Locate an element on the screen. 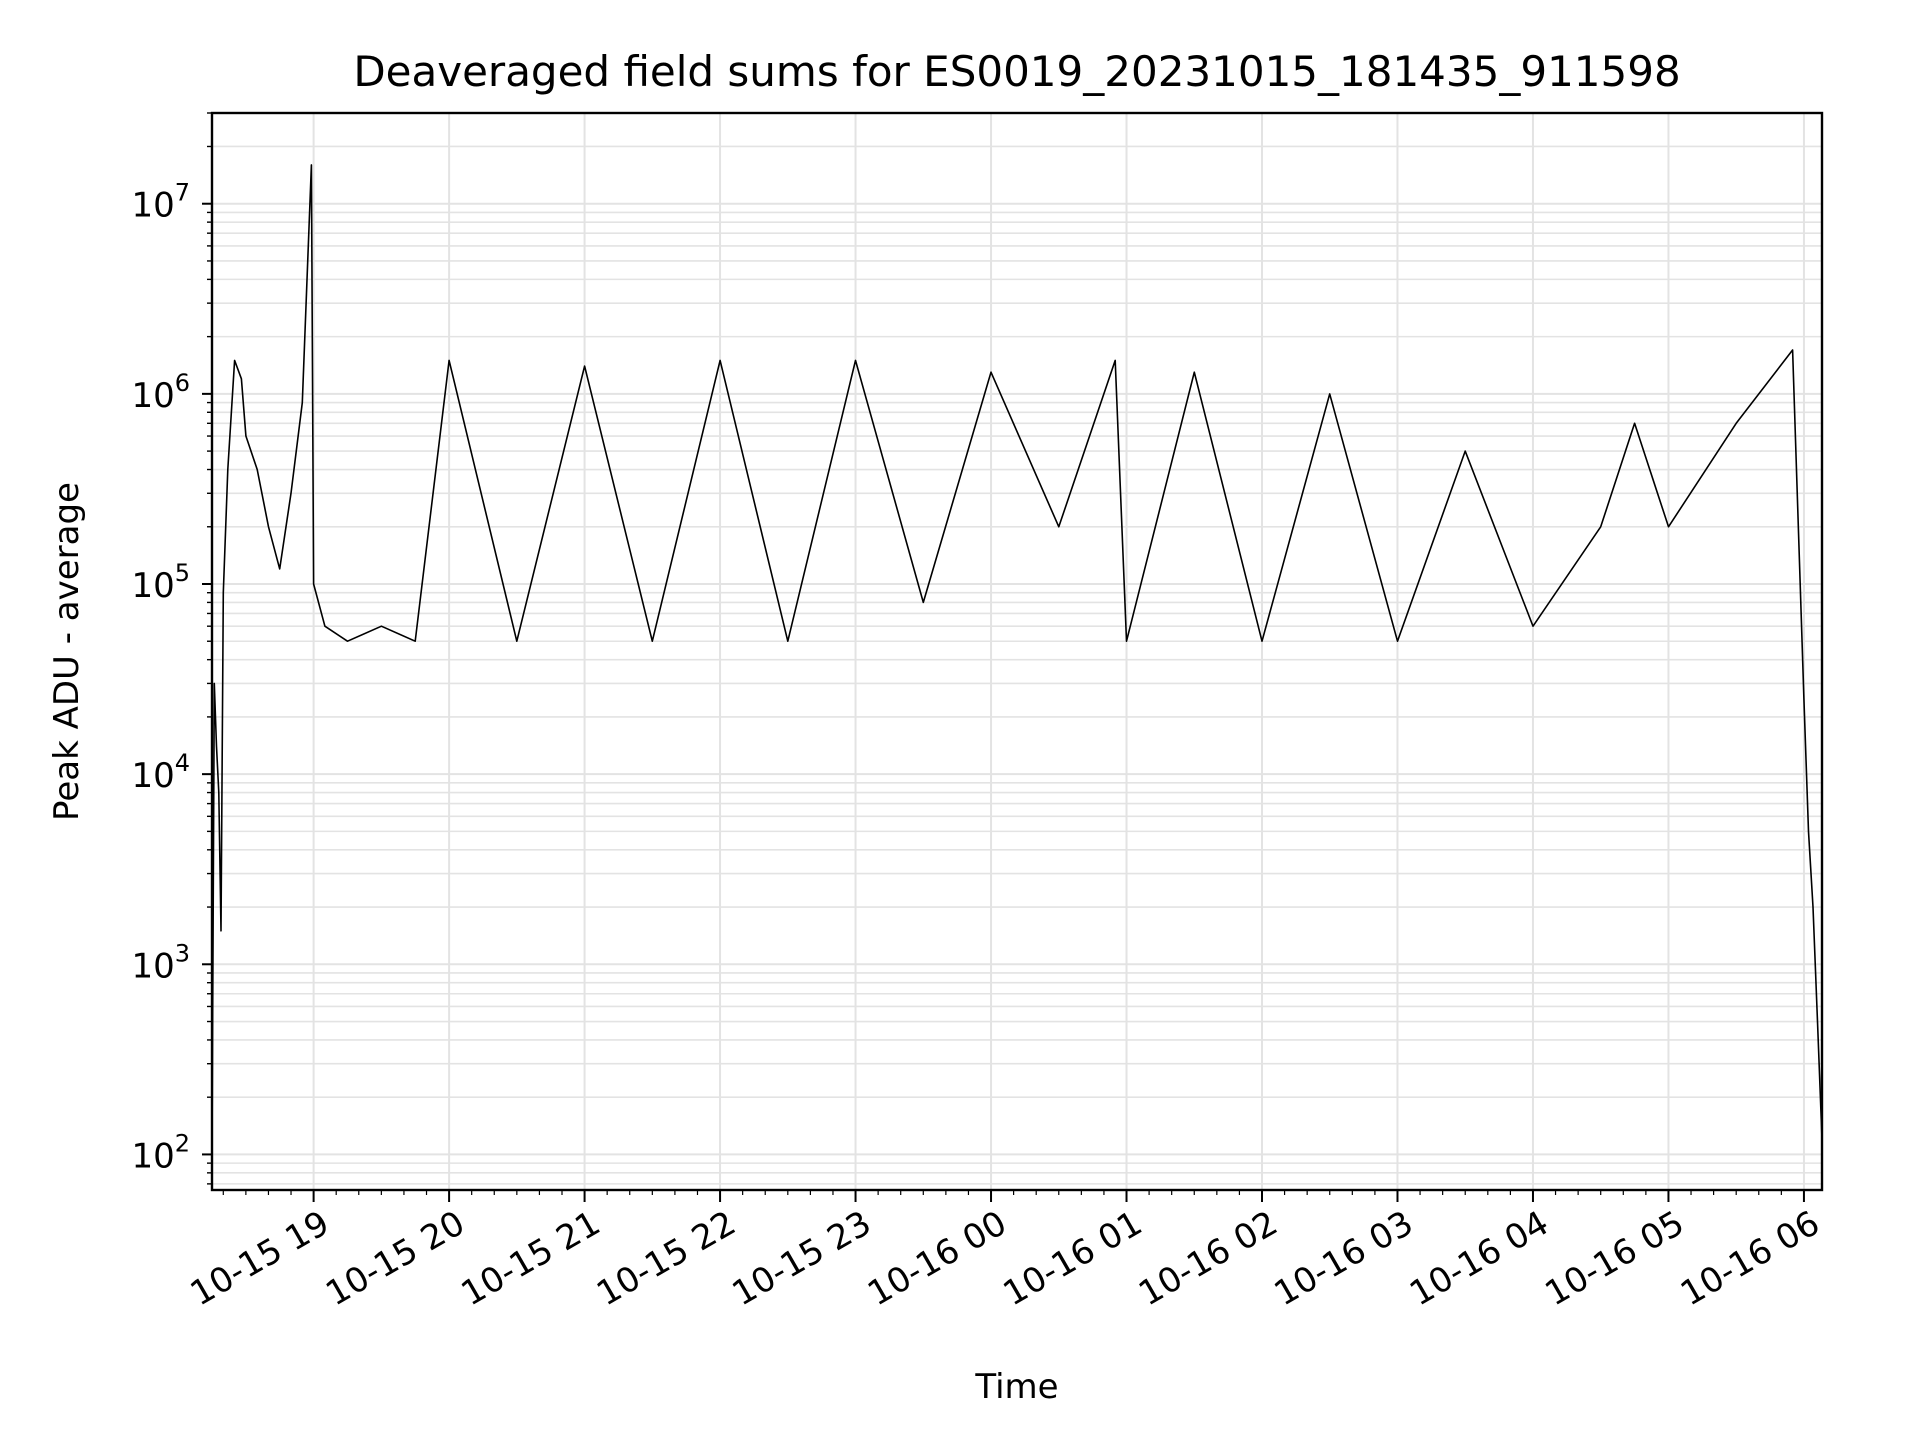 This screenshot has height=1440, width=1920. y-axis-label: Peak ADU - average is located at coordinates (67, 651).